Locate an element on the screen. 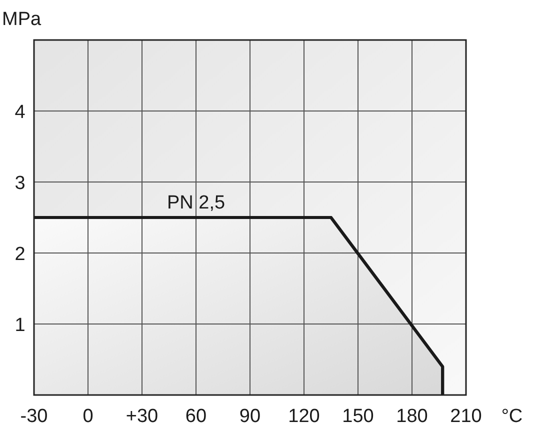  y-tick-label: 2 is located at coordinates (20, 254).